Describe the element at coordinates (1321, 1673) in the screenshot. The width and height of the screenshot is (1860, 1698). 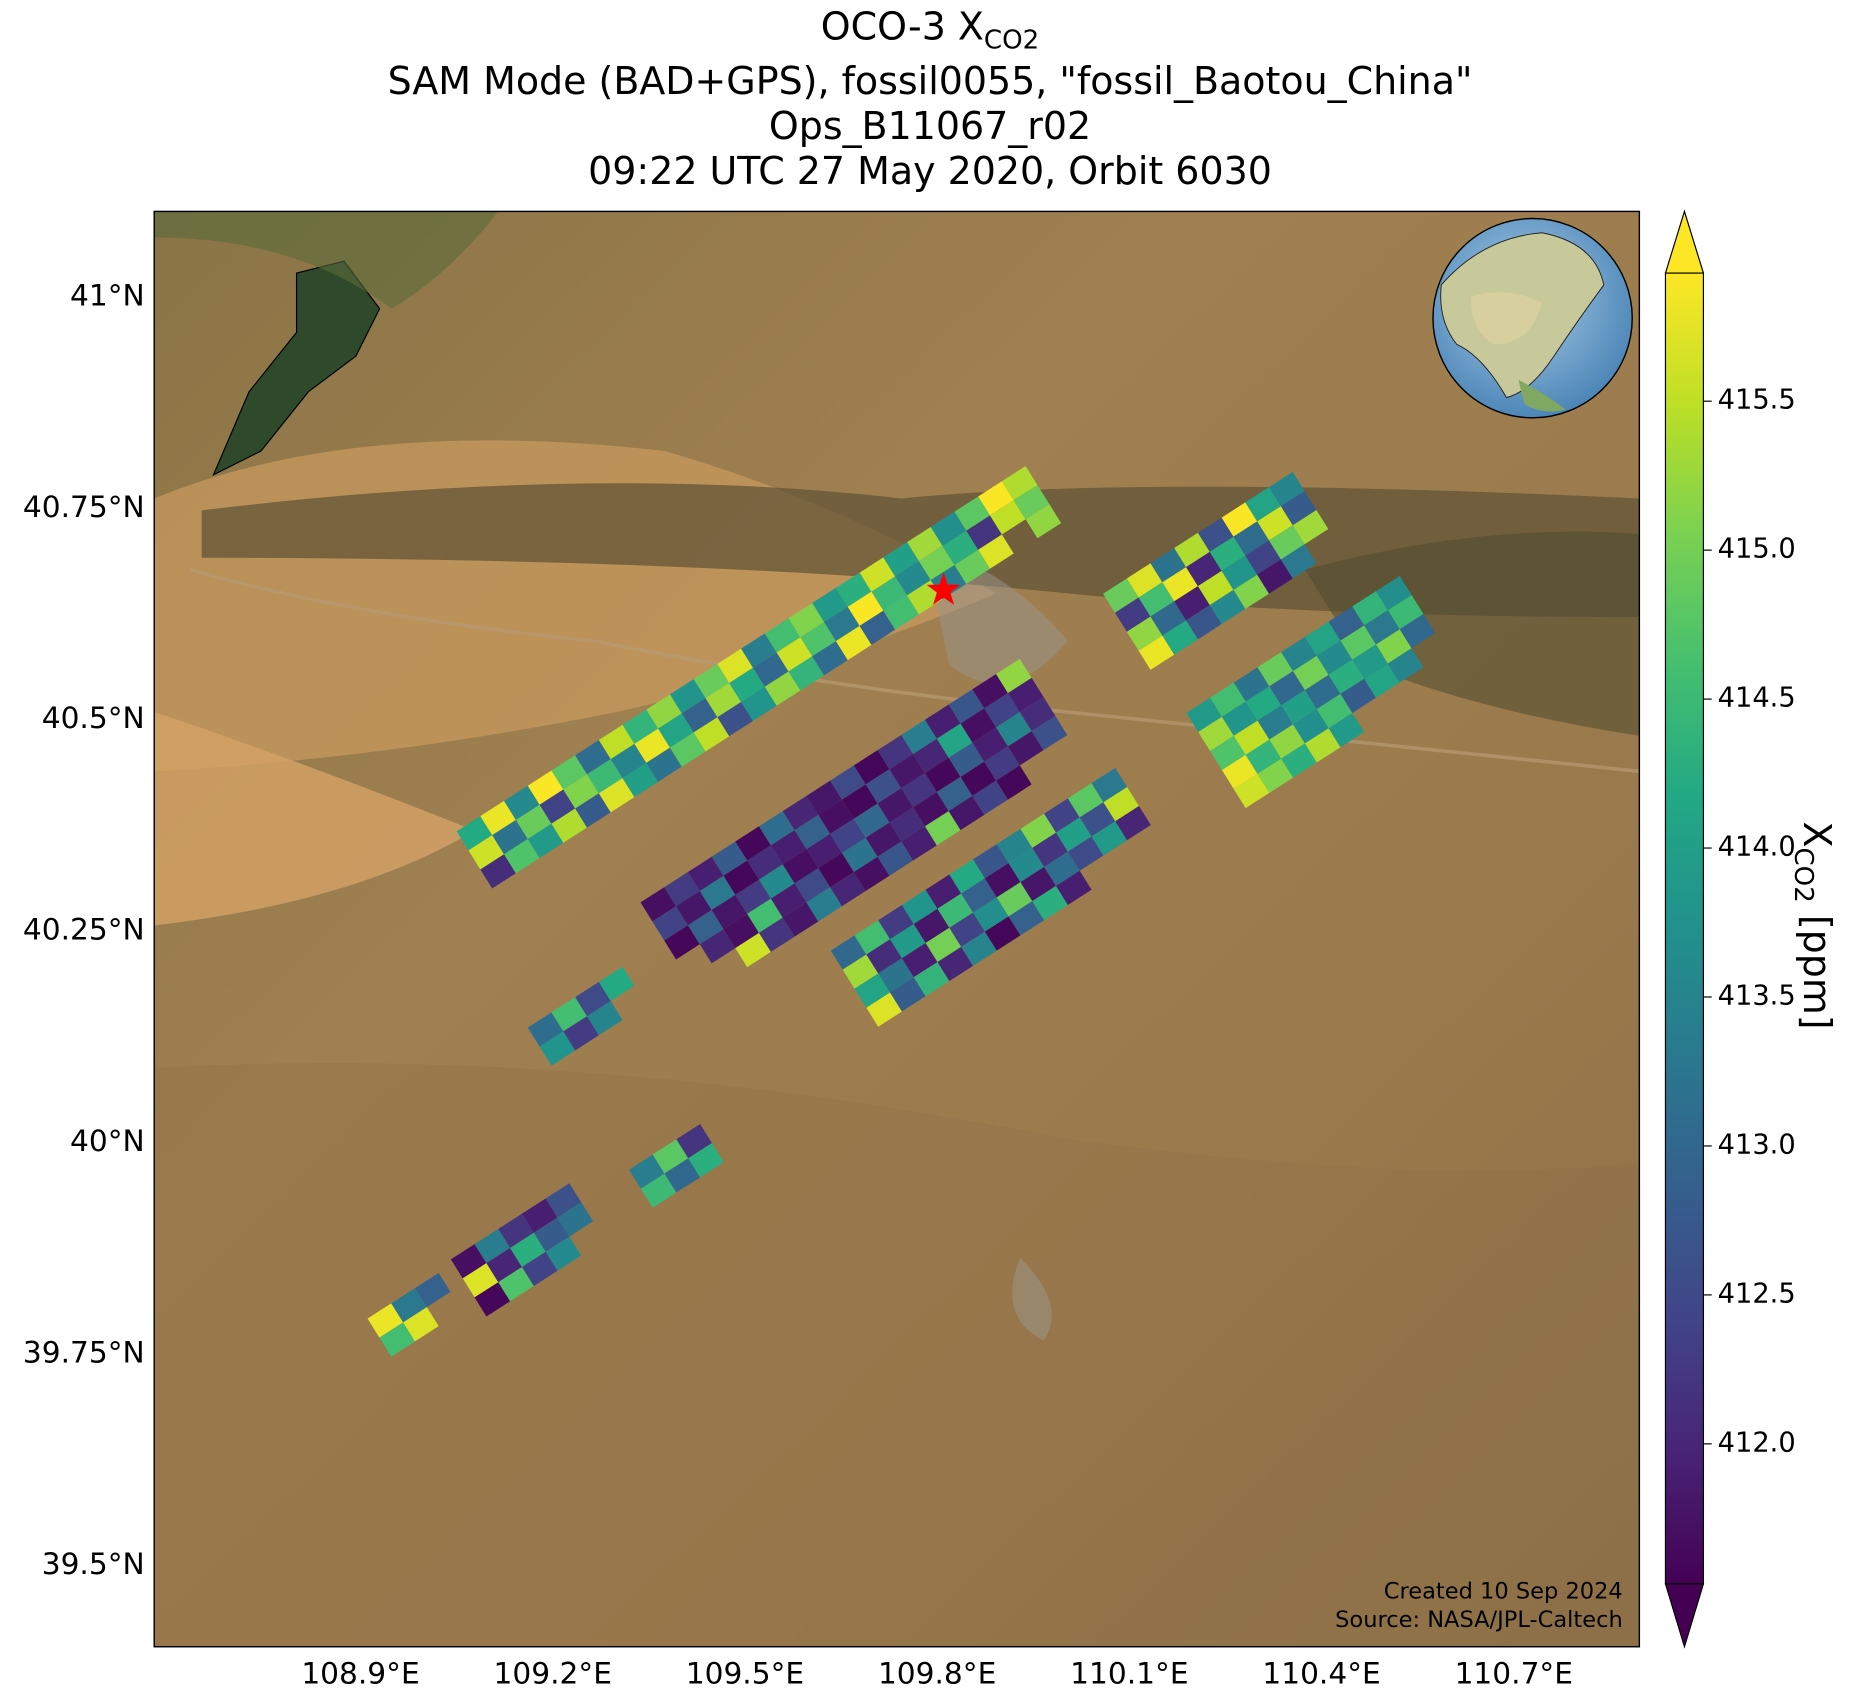
I see `x-tick-label: 110.4°E` at that location.